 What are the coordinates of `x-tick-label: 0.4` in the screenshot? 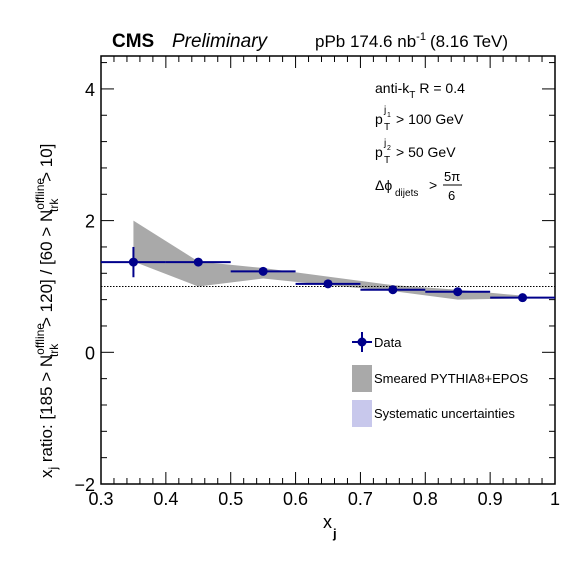 It's located at (165, 499).